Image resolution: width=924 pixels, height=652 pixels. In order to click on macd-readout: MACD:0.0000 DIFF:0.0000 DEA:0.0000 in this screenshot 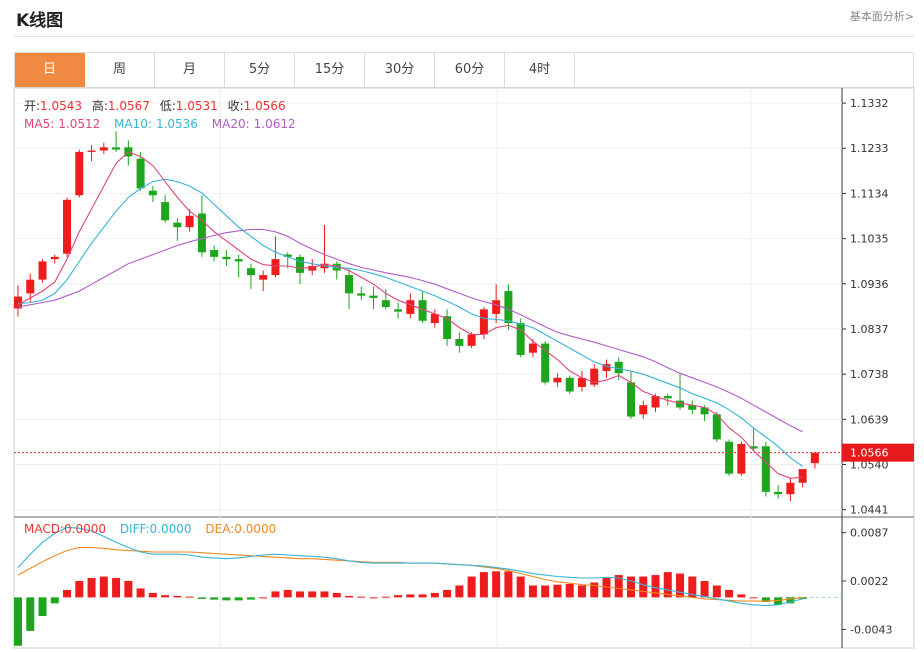, I will do `click(150, 529)`.